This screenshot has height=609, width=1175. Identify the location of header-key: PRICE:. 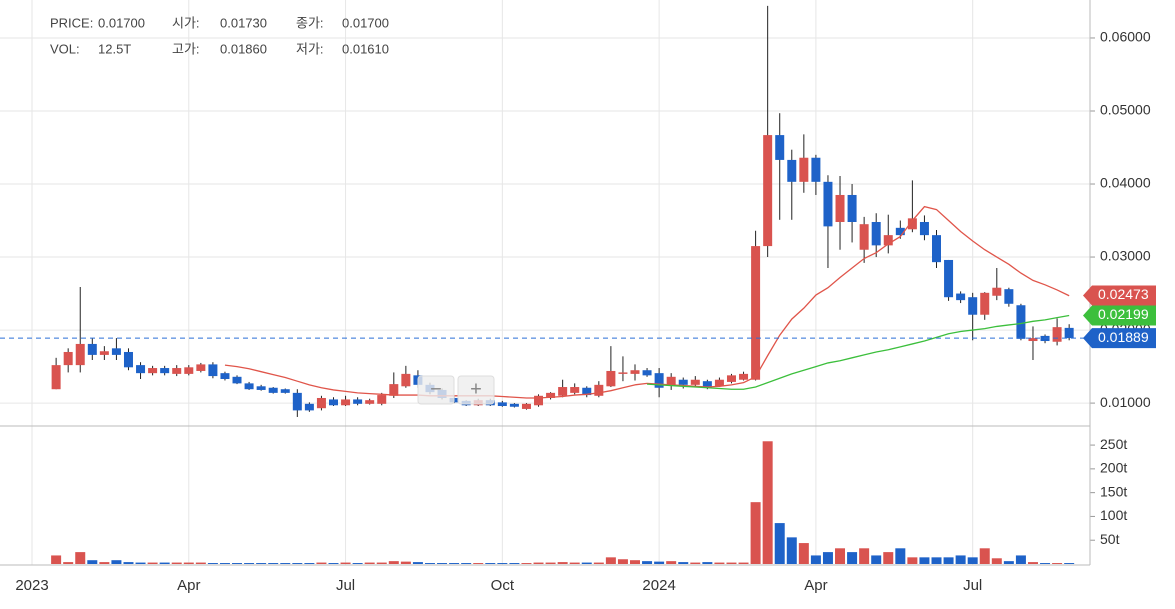
(71, 22).